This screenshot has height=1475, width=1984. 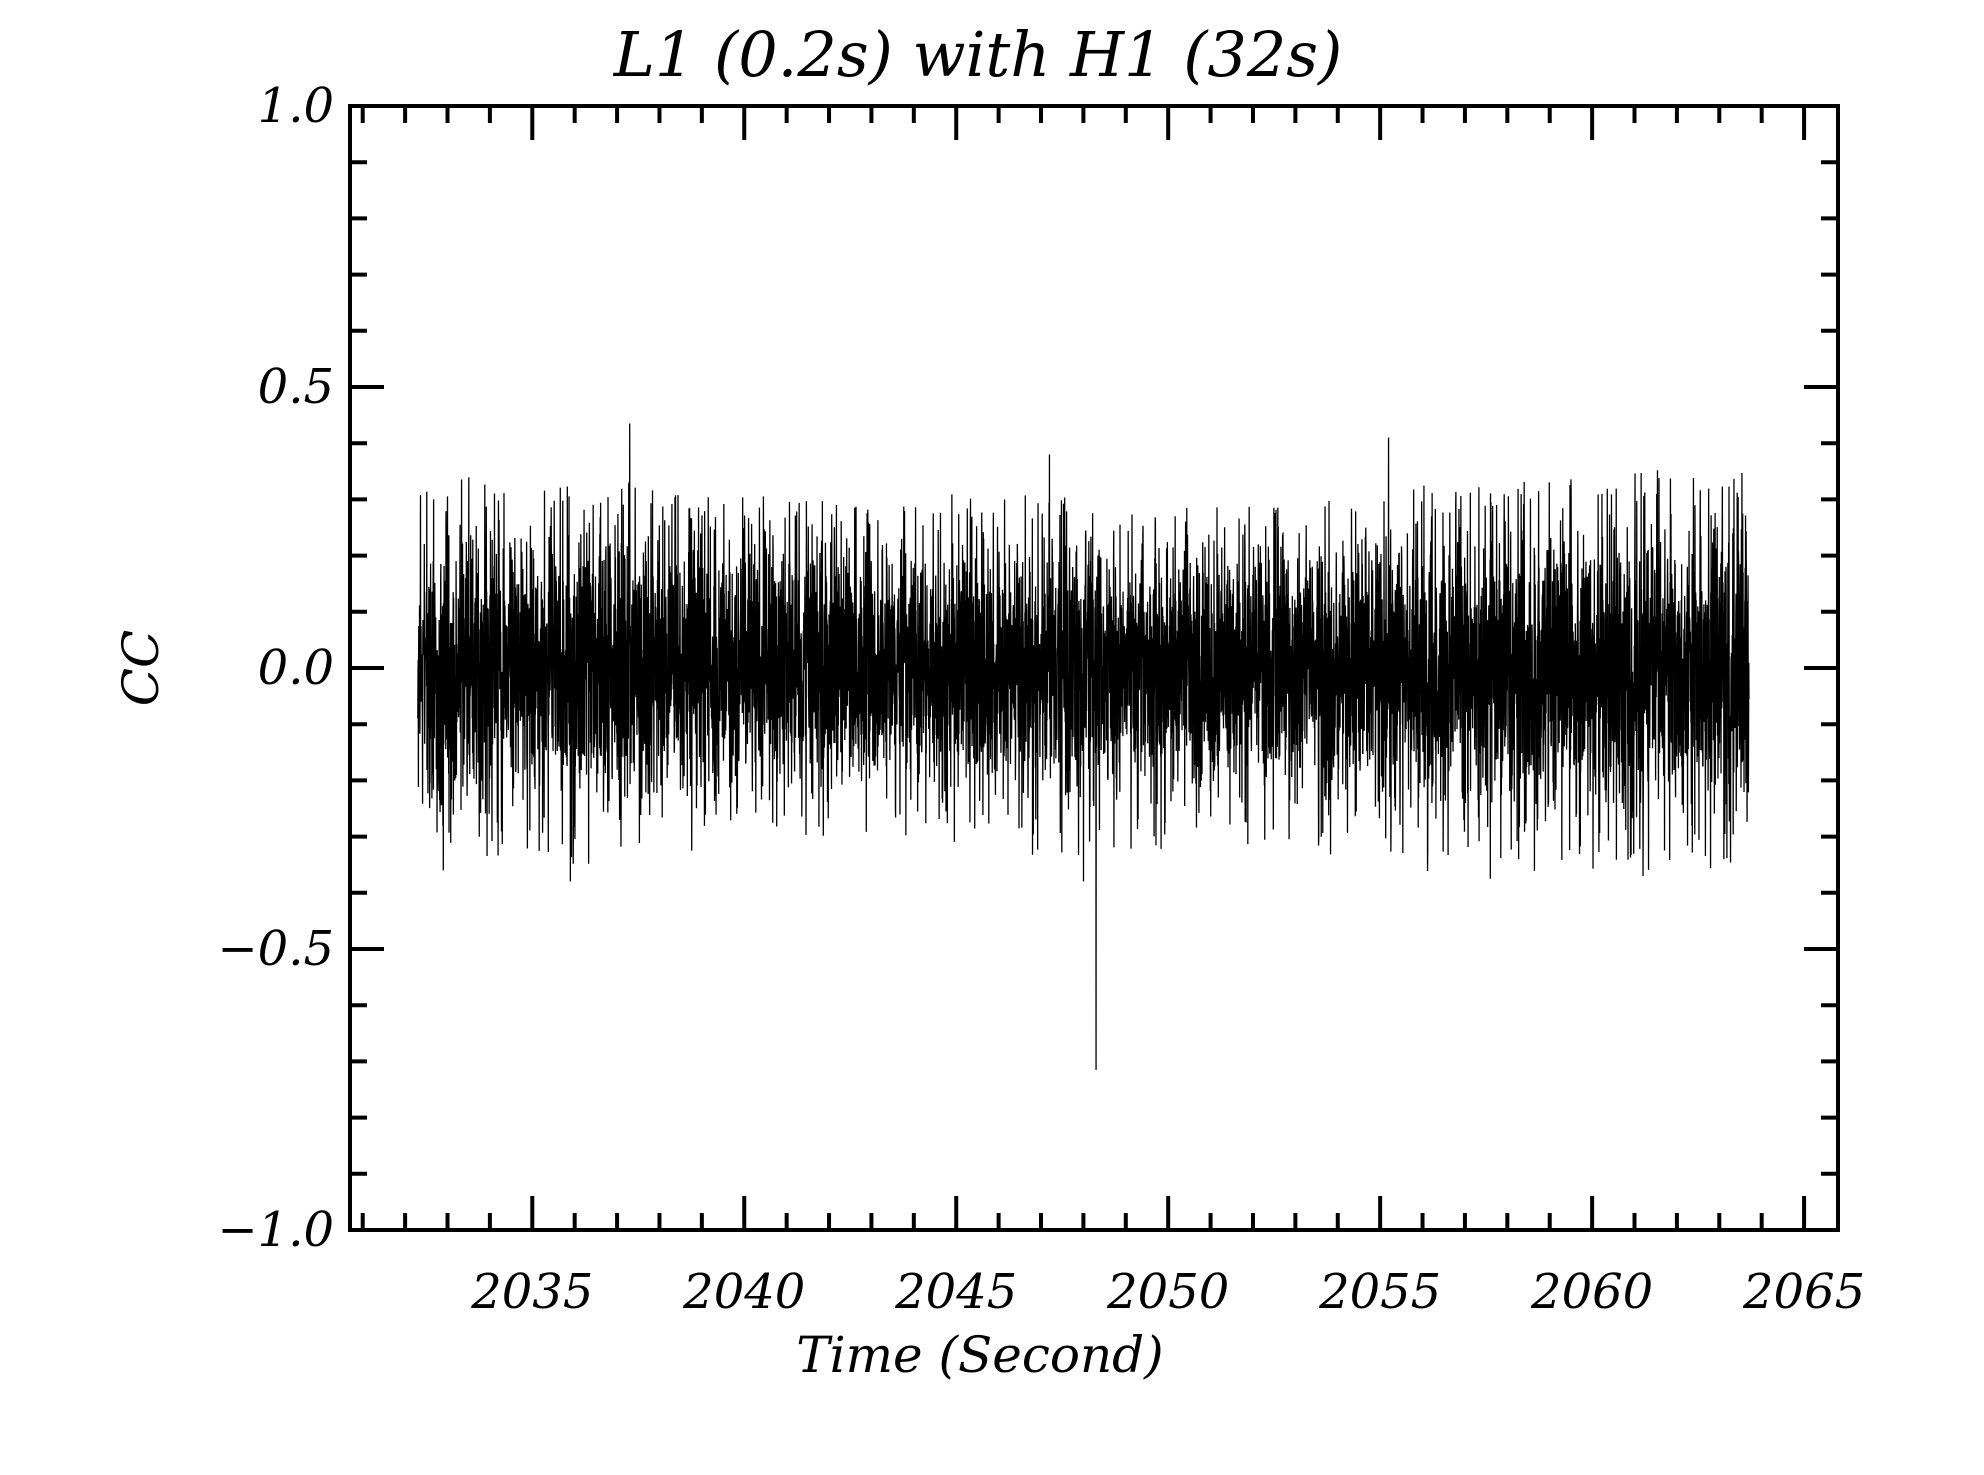 I want to click on y-tick-label: 1.0, so click(x=296, y=106).